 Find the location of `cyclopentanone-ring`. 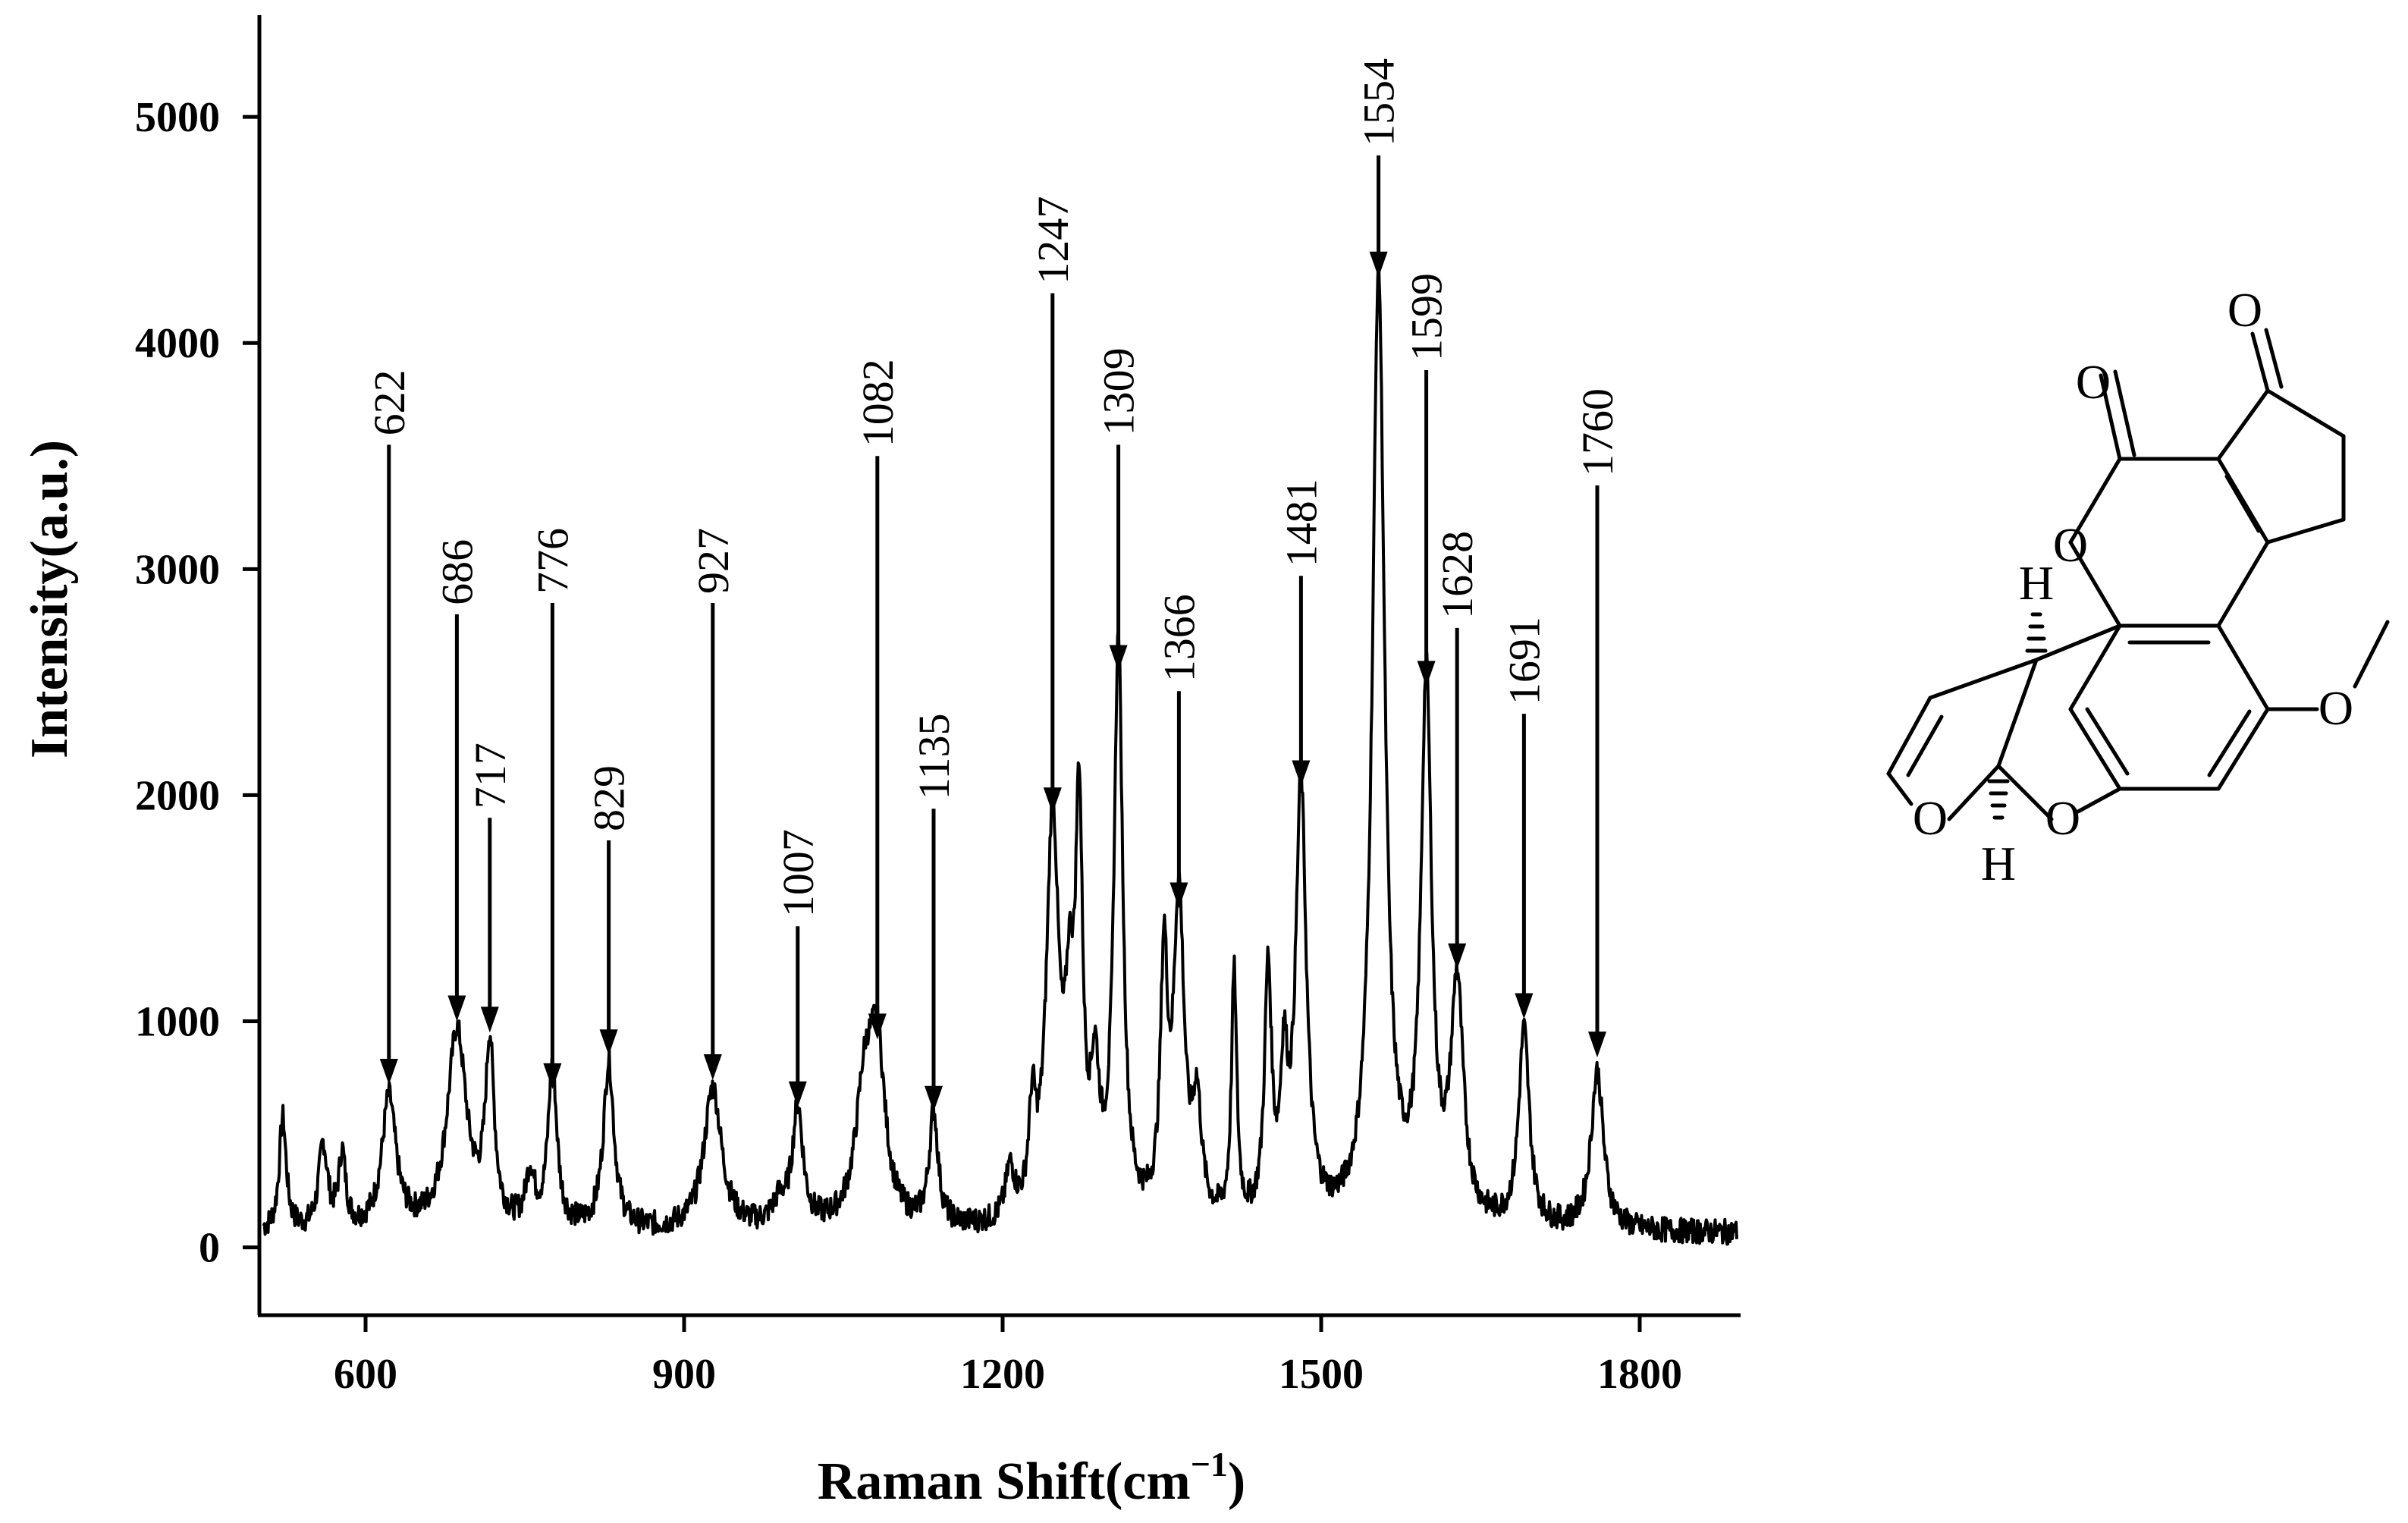

cyclopentanone-ring is located at coordinates (2281, 437).